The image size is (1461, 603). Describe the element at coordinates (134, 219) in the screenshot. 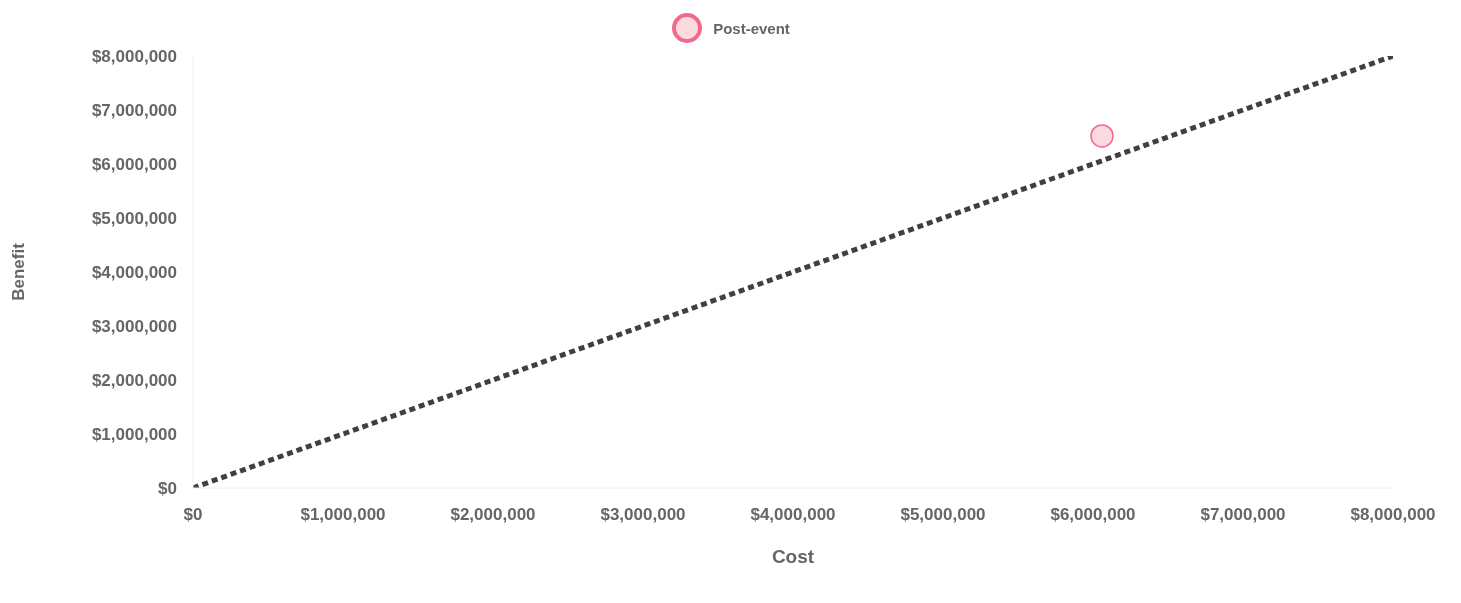

I see `y-tick-label: $5,000,000` at that location.